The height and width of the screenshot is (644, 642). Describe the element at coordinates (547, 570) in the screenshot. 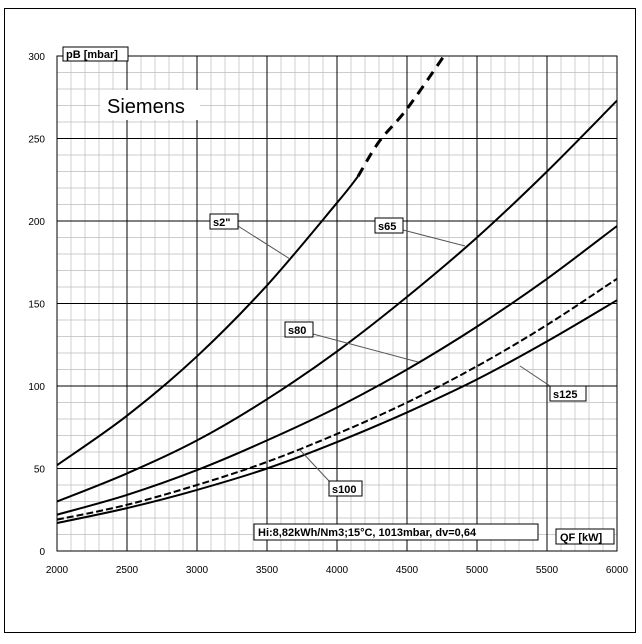

I see `x-tick-label: 5500` at that location.